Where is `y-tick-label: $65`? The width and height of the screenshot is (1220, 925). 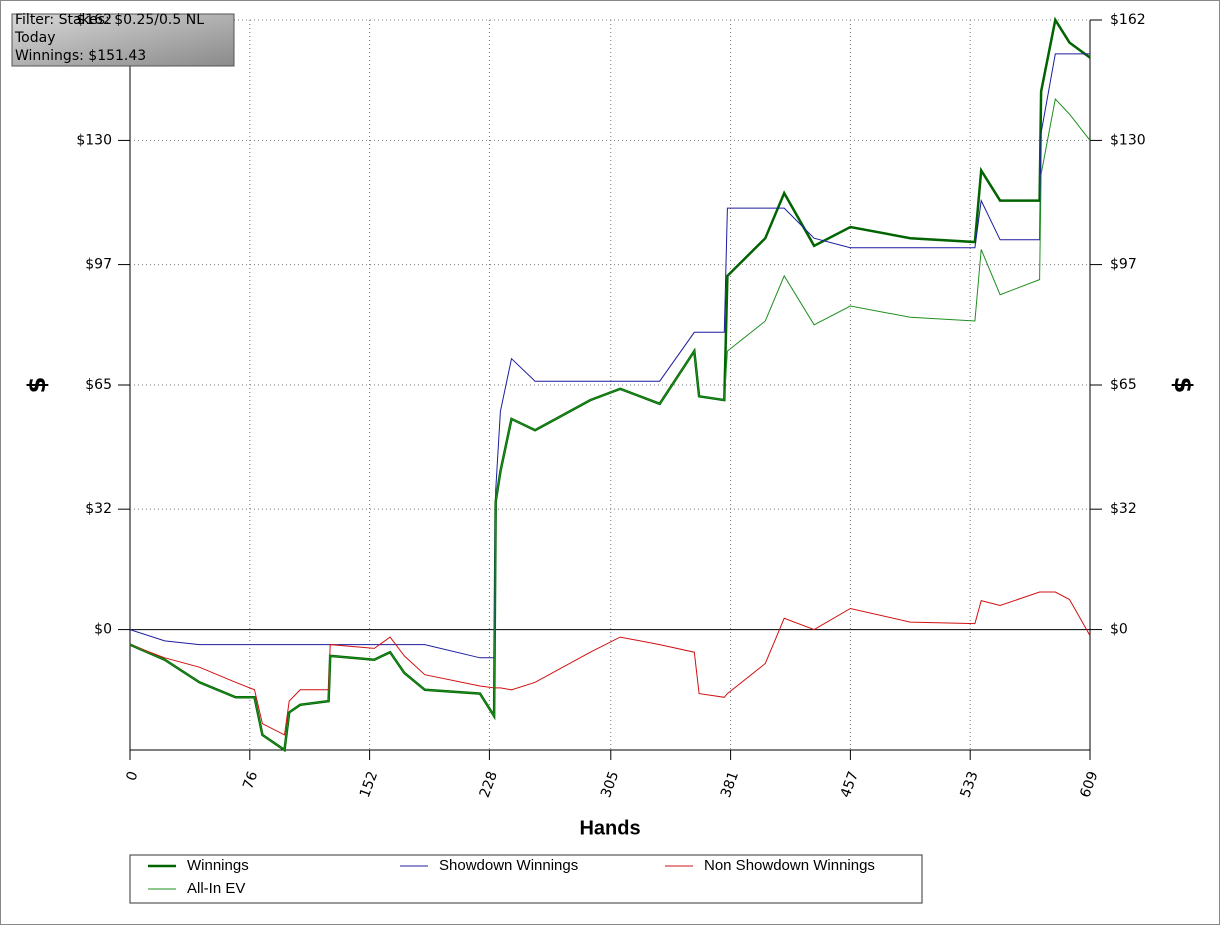 y-tick-label: $65 is located at coordinates (98, 385).